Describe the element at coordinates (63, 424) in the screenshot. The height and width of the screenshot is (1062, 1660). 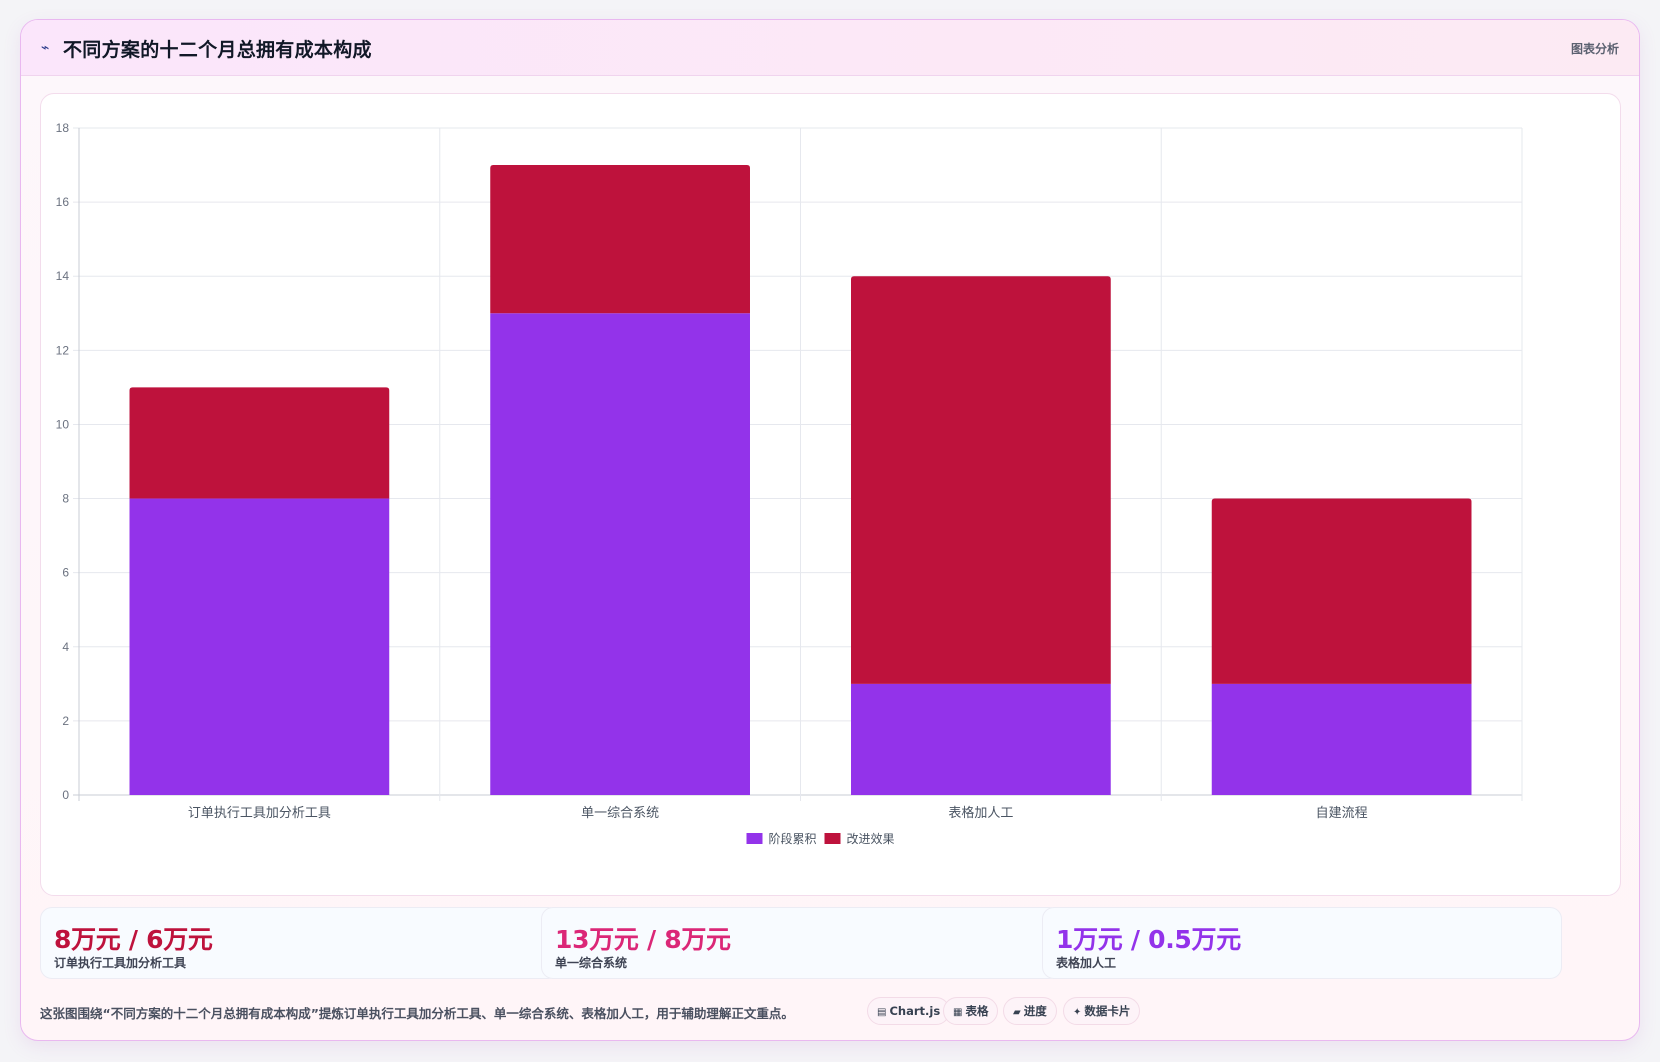
I see `y-tick-label: 10` at that location.